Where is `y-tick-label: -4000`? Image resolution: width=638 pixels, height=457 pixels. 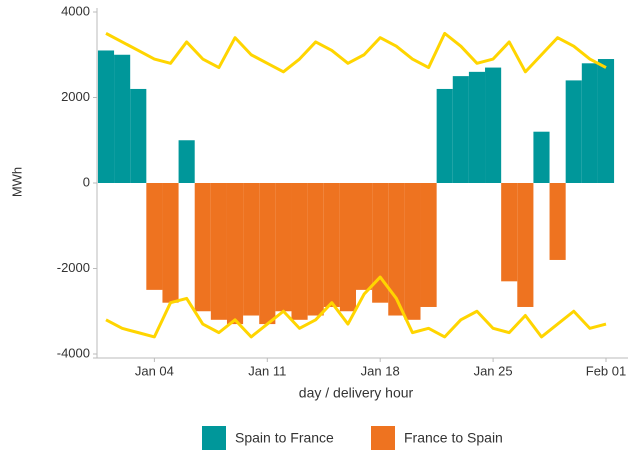 y-tick-label: -4000 is located at coordinates (73, 352).